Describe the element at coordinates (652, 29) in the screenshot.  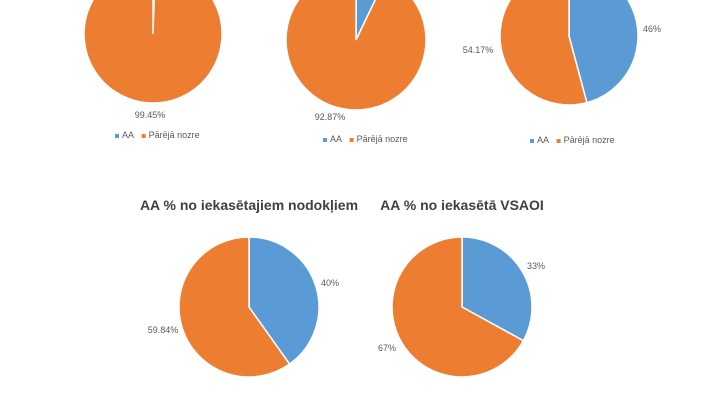
I see `data-label-aa: 46%` at that location.